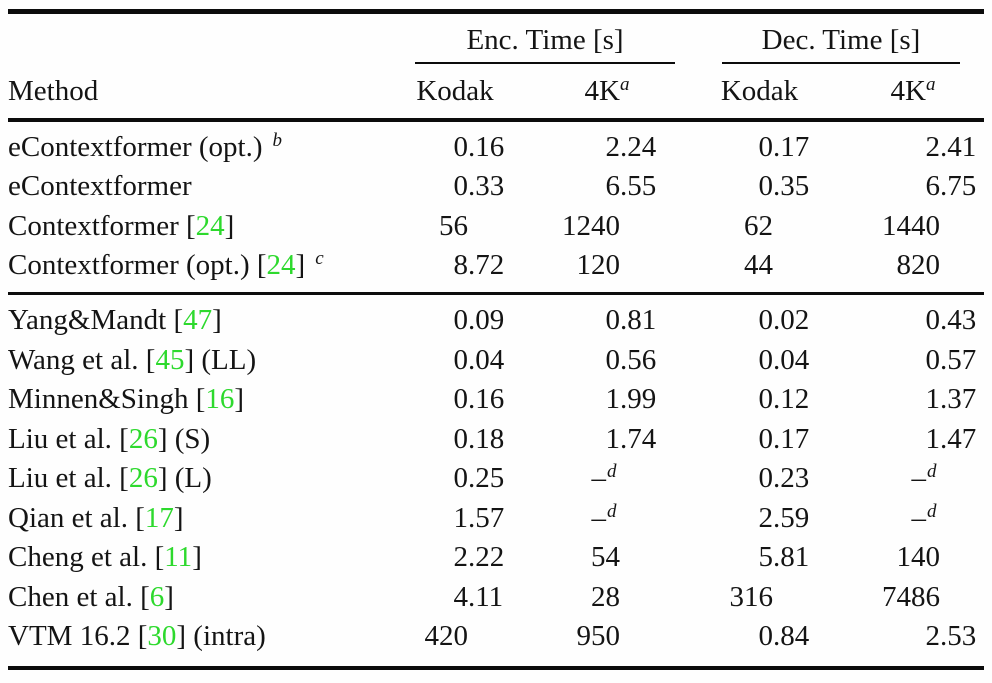 Image resolution: width=992 pixels, height=683 pixels. I want to click on value-fraction-part: .22, so click(486, 557).